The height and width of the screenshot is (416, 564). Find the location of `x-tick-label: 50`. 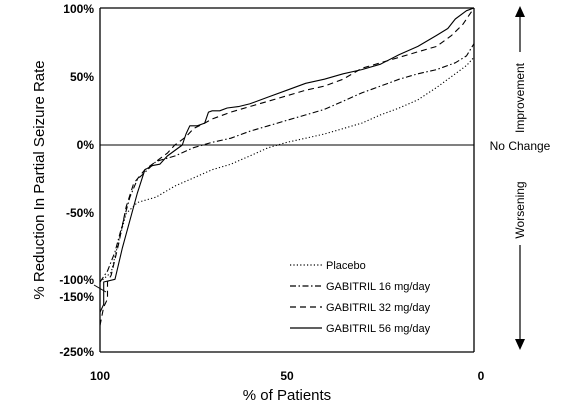

x-tick-label: 50 is located at coordinates (287, 376).